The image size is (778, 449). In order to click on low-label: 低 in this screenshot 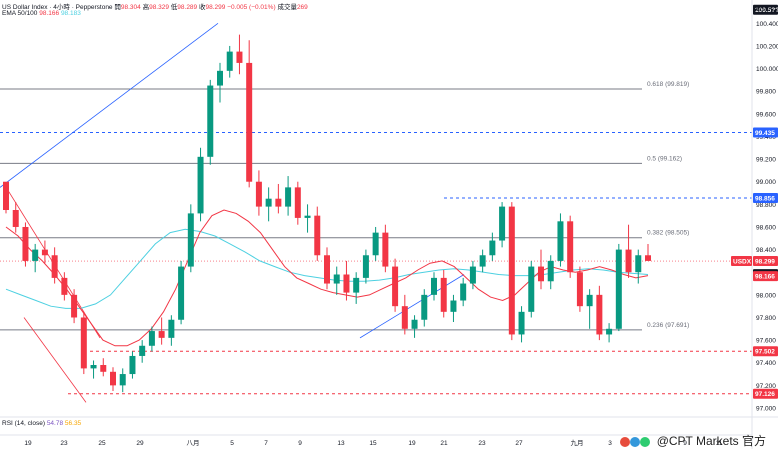, I will do `click(174, 7)`.